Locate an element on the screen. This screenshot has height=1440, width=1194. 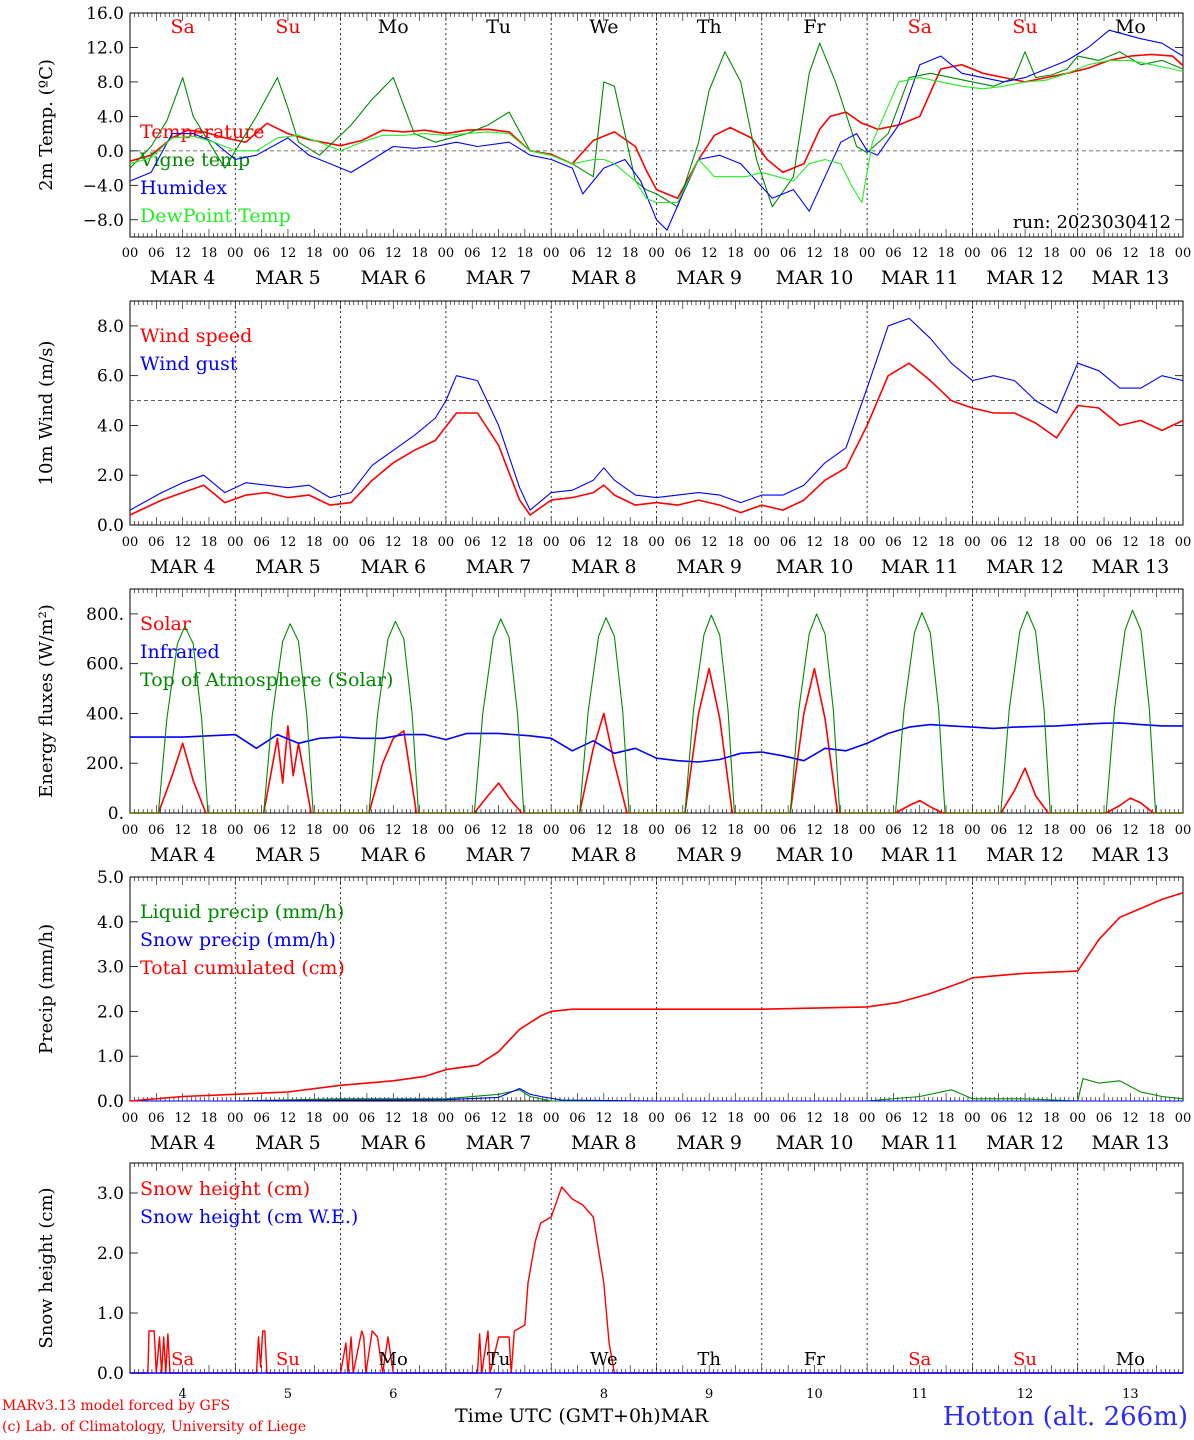
credit-model: MARv3.13 model forced by GFS is located at coordinates (116, 1406).